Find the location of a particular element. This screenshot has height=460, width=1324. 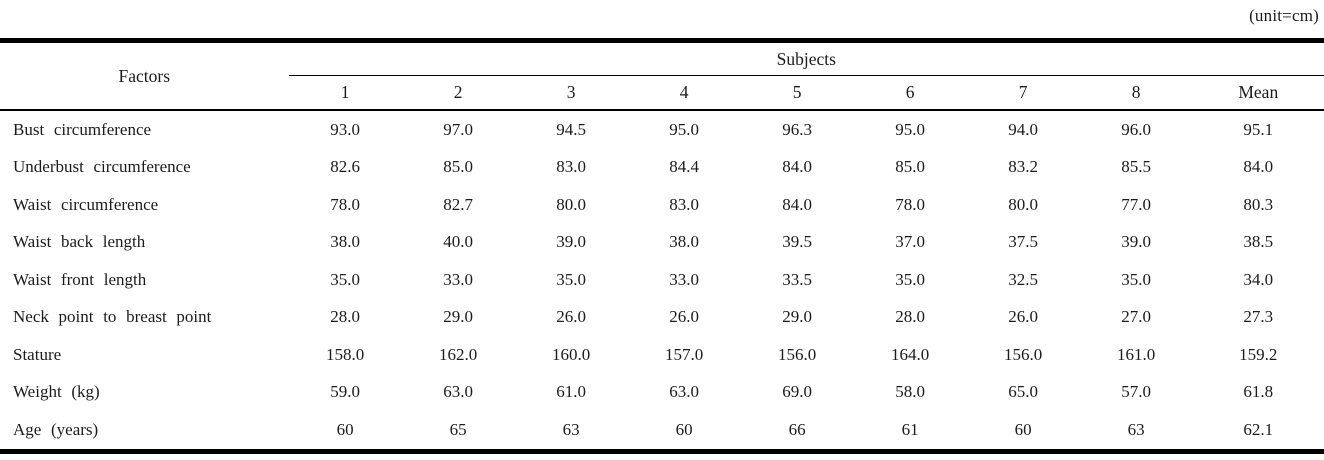

factor-label: Waist circumference is located at coordinates (86, 204).